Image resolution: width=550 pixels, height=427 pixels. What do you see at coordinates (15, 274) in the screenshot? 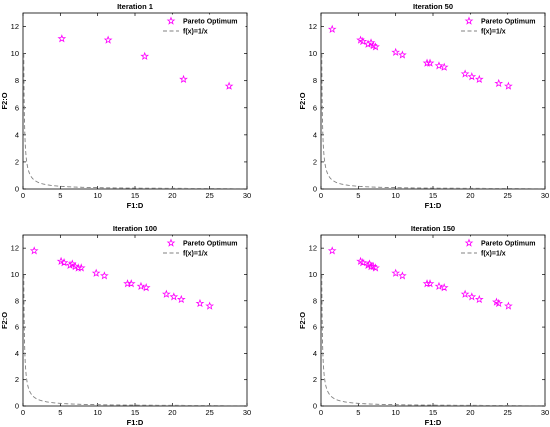
I see `y-tick-label: 10` at bounding box center [15, 274].